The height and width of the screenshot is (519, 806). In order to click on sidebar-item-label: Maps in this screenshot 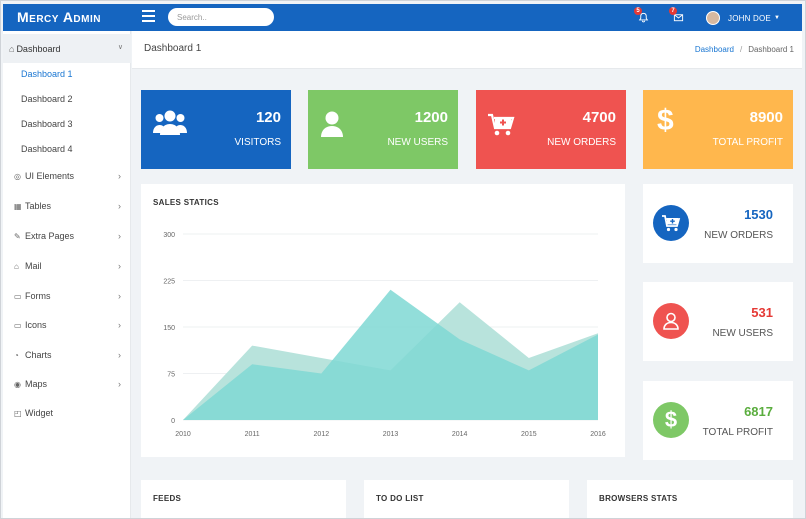, I will do `click(36, 384)`.